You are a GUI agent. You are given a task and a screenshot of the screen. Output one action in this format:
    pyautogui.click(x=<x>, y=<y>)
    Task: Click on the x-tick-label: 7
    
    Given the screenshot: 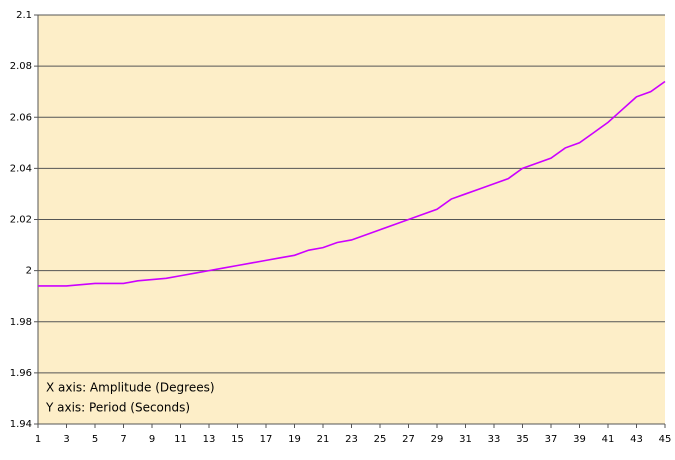 What is the action you would take?
    pyautogui.click(x=123, y=439)
    